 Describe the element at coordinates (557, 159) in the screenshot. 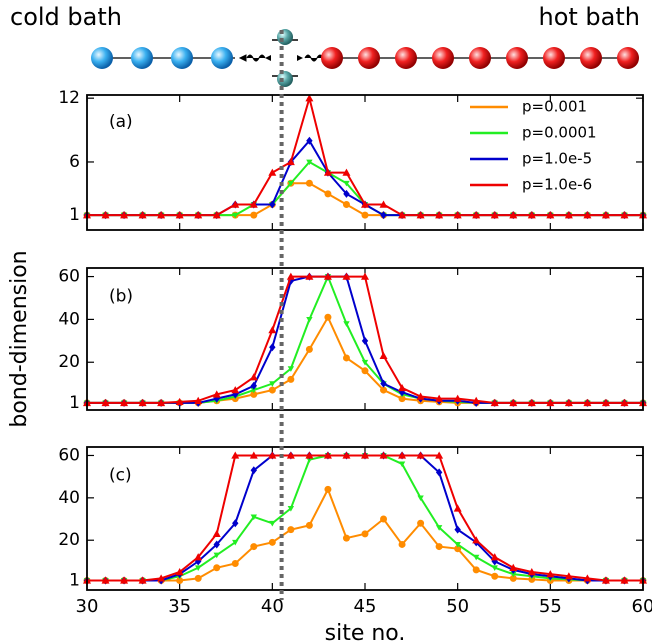

I see `legend-label: p=1.0e-5` at that location.